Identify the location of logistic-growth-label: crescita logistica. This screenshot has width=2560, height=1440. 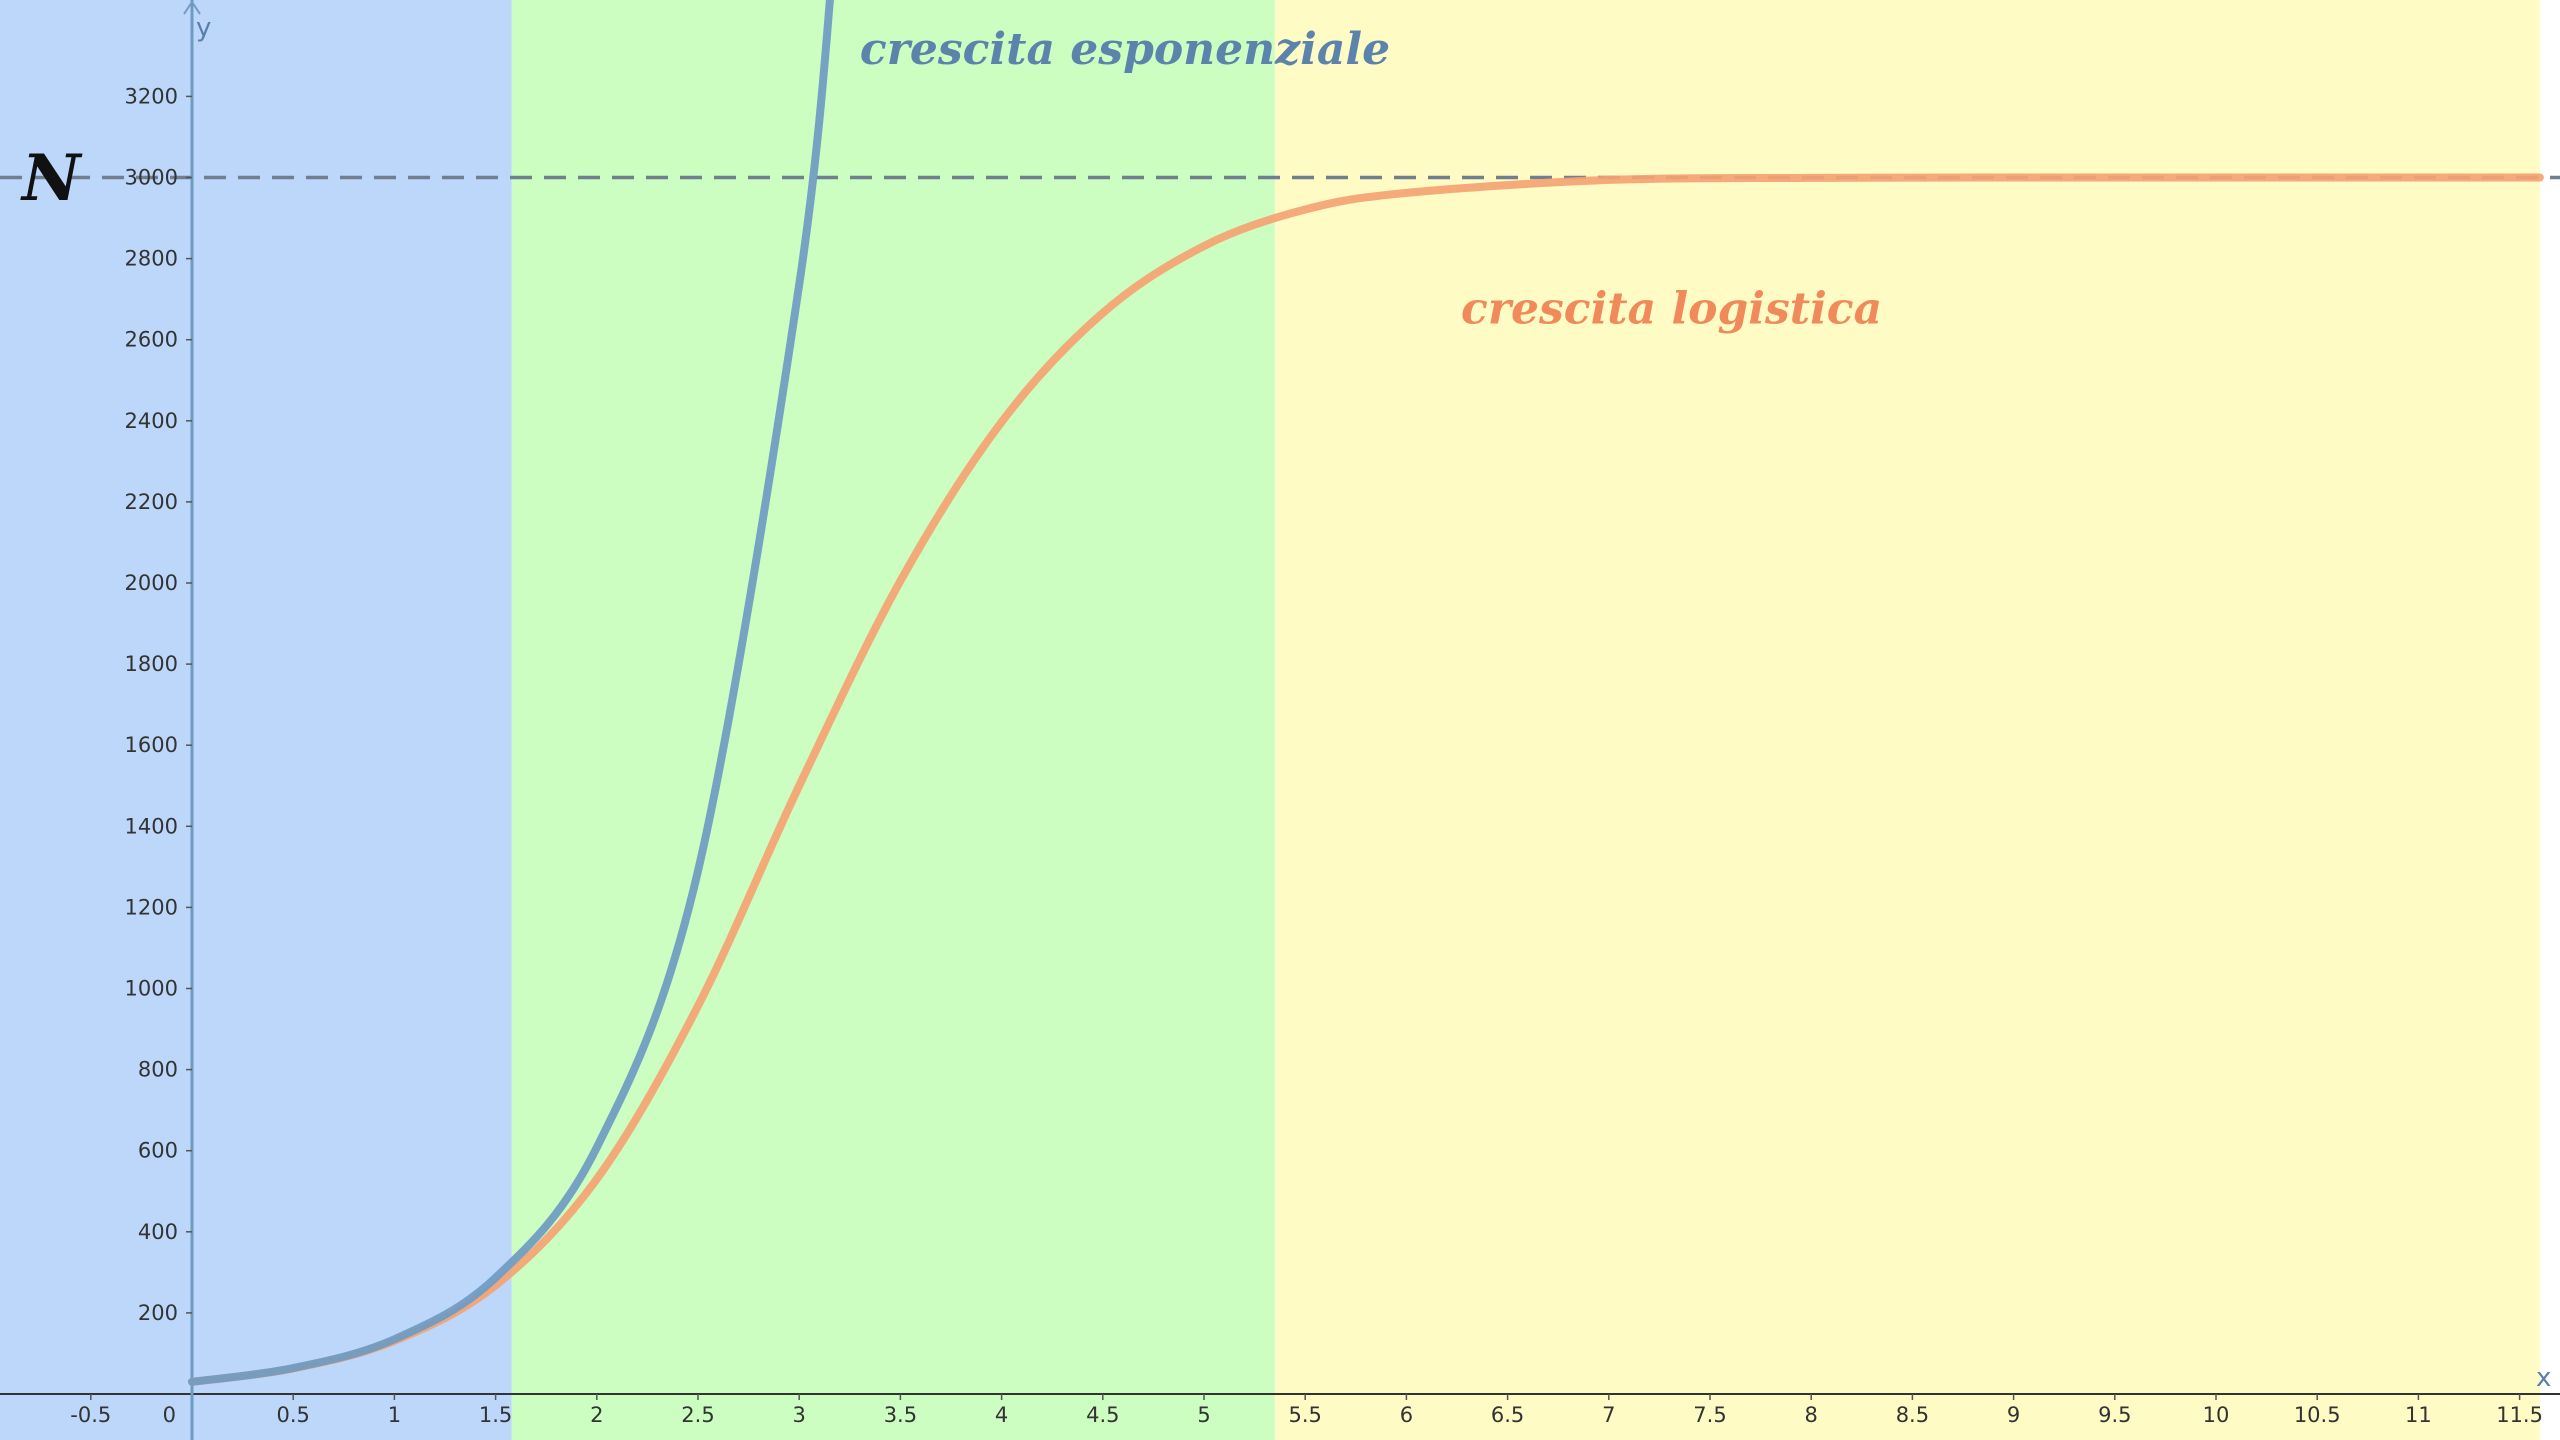
(1671, 308).